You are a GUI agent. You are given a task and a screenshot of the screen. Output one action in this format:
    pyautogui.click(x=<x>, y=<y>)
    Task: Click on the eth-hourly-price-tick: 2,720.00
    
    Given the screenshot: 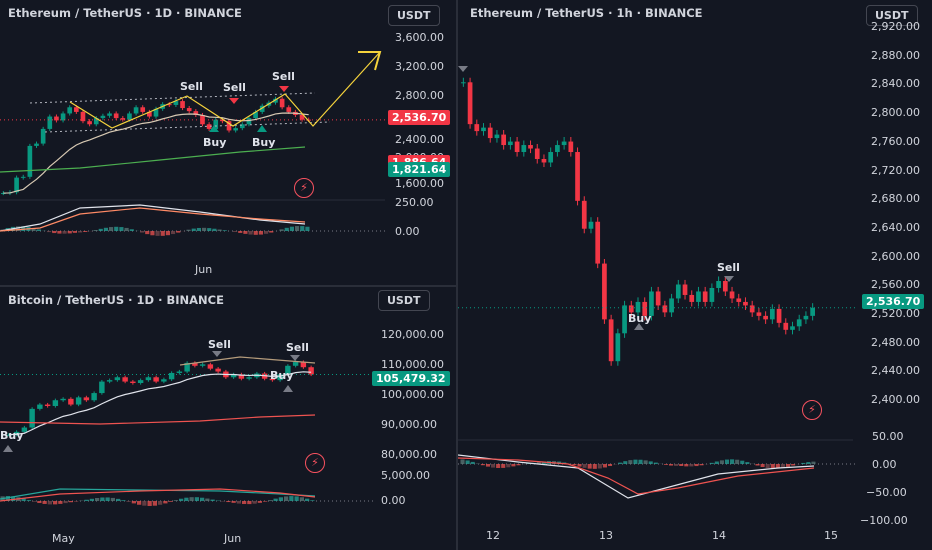 What is the action you would take?
    pyautogui.click(x=895, y=170)
    